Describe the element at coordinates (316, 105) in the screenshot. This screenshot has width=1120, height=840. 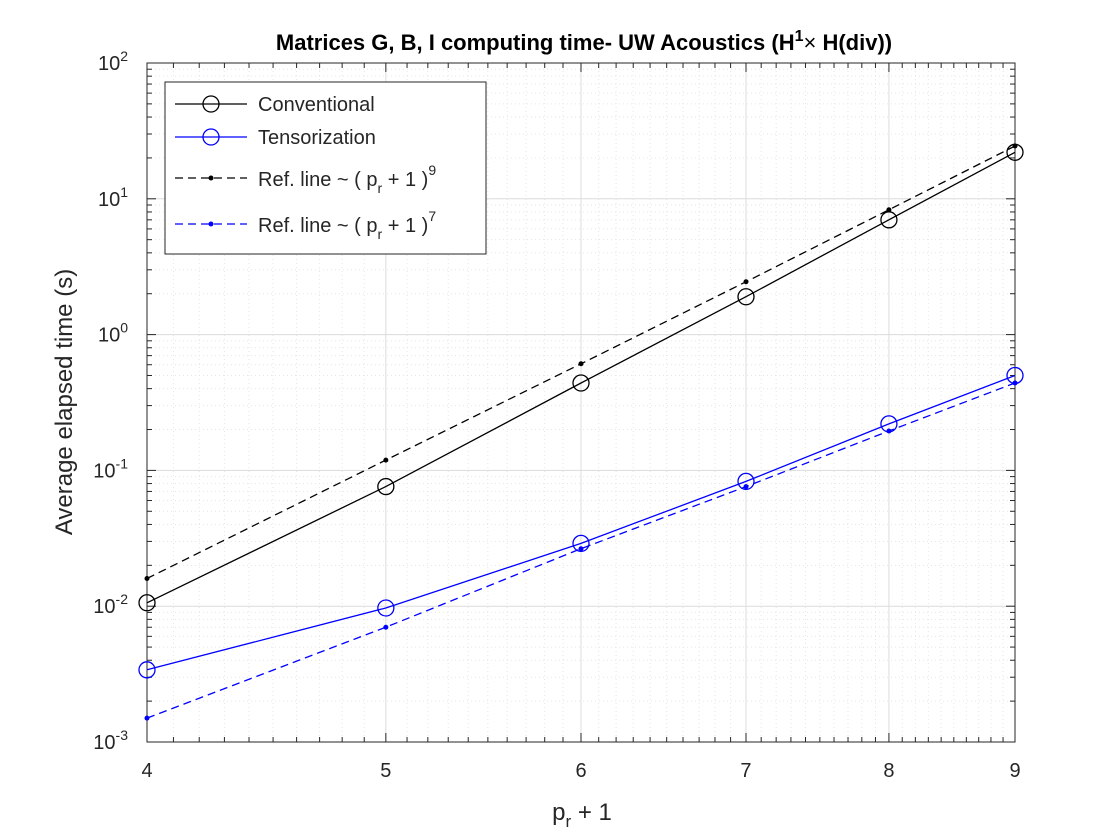
I see `legend-label-conventional: Conventional` at that location.